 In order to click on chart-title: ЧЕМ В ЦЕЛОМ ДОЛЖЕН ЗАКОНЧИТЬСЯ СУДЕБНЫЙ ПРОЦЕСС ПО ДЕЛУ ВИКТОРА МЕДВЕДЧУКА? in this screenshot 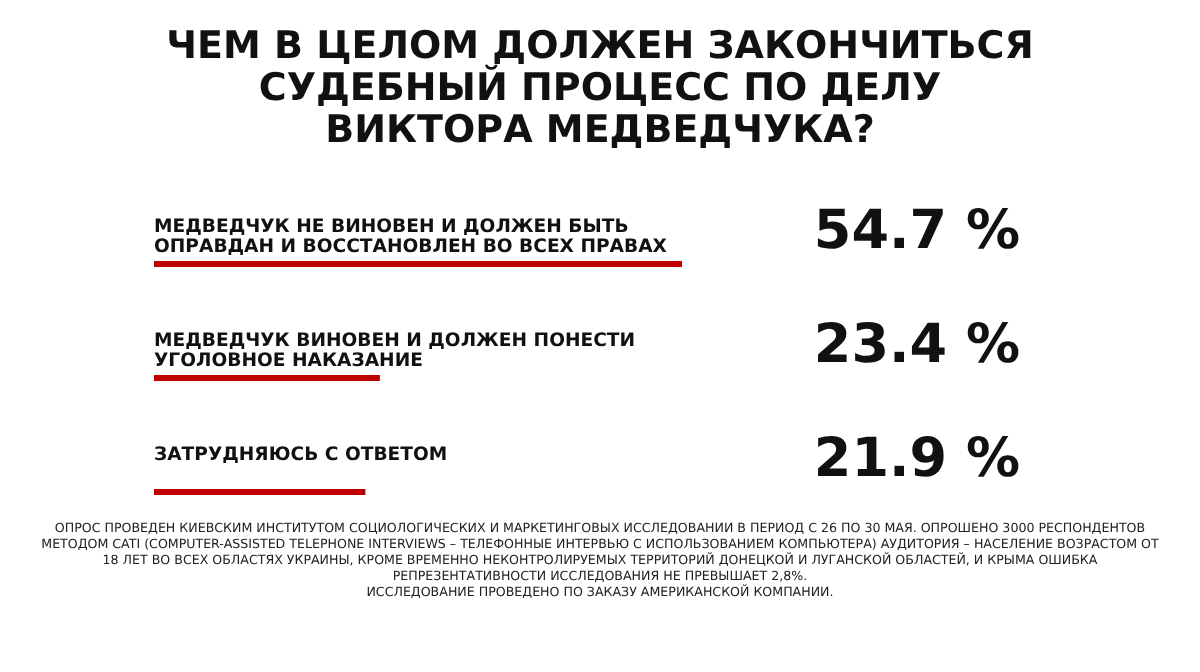, I will do `click(600, 88)`.